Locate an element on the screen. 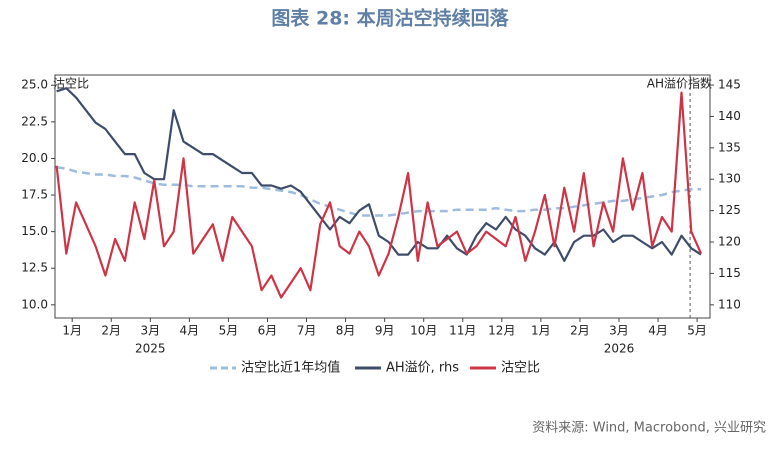 The height and width of the screenshot is (449, 781). y-tick-label: 10.0 is located at coordinates (34, 304).